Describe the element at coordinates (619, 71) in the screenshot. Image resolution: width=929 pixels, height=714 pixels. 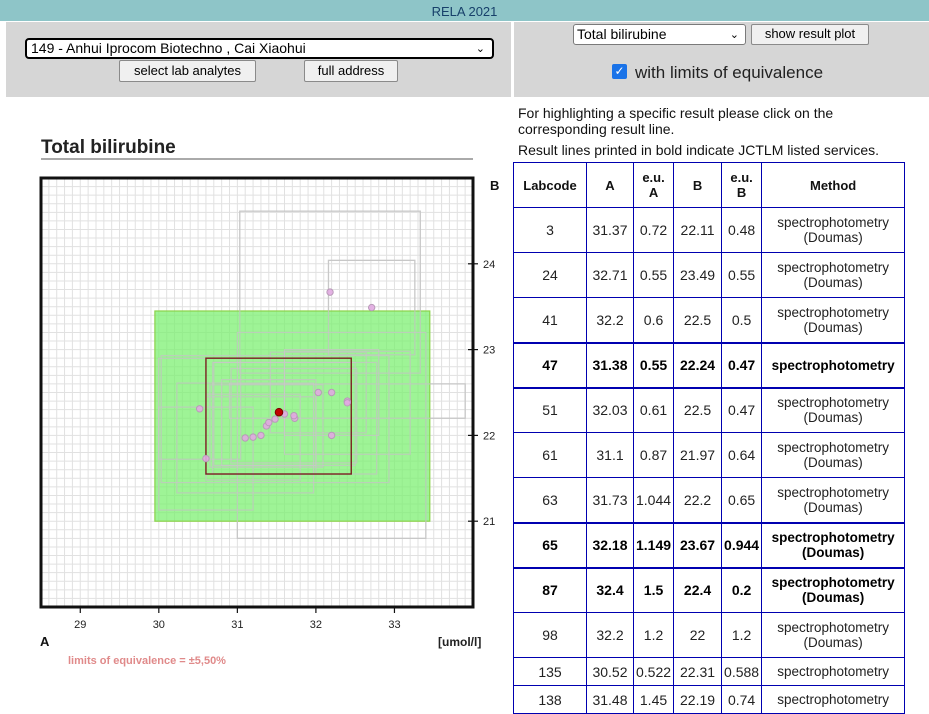
I see `equivalence-checkbox: ✓` at that location.